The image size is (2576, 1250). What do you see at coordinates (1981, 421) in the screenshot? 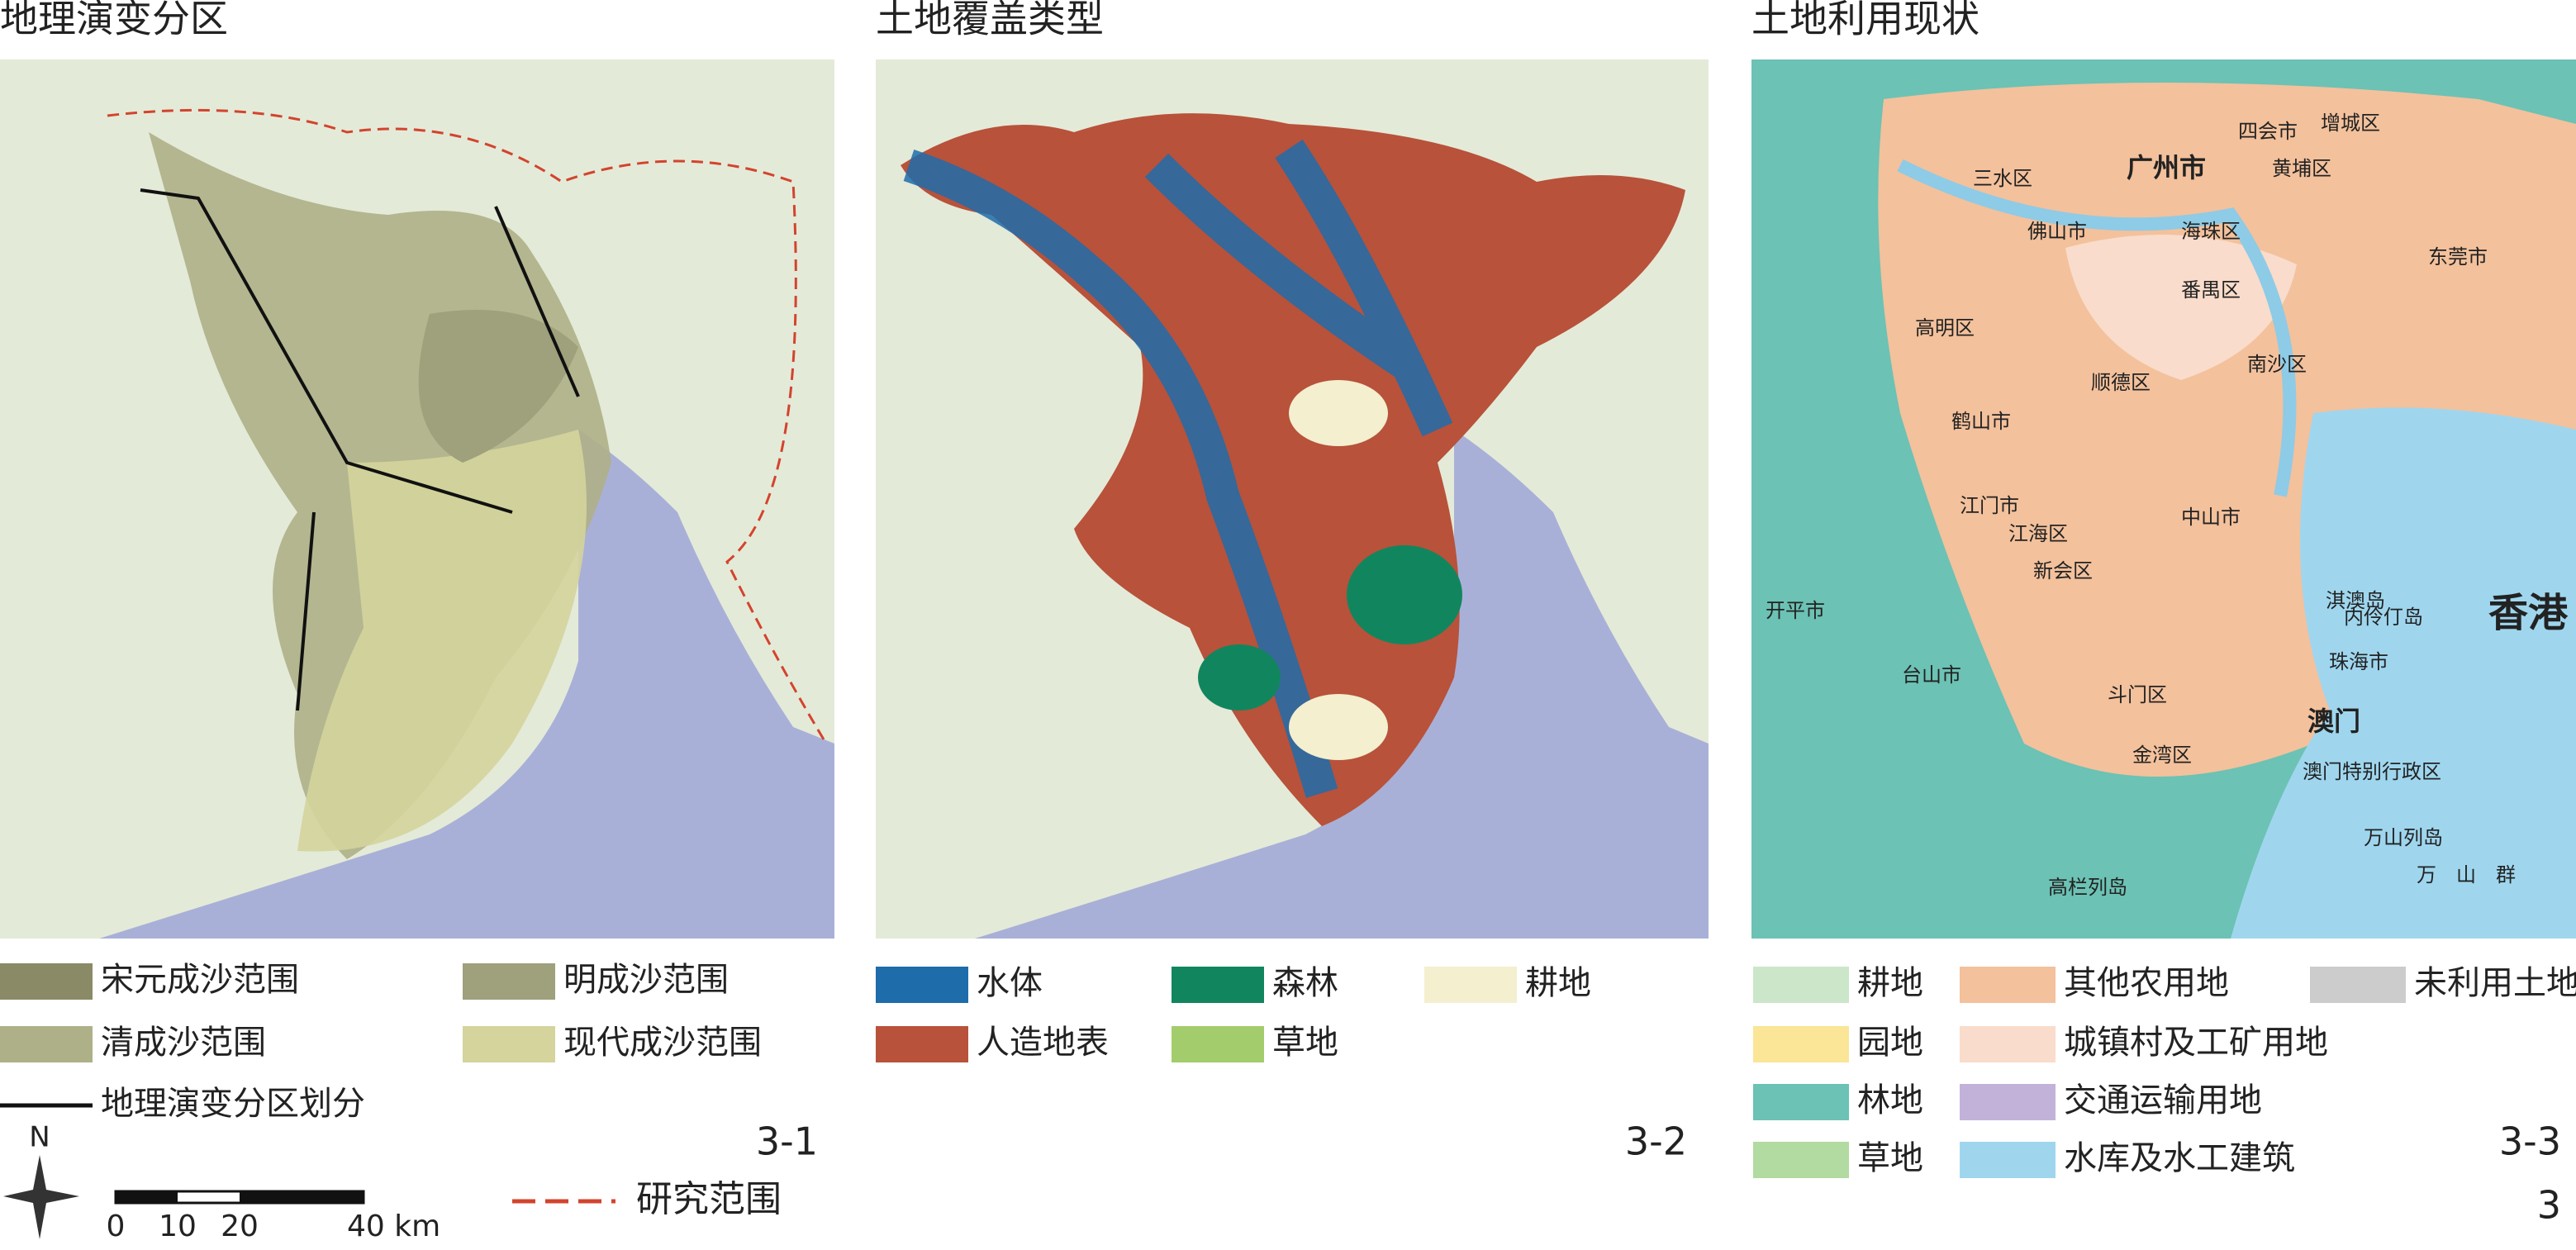
I see `place-label: 鹤山市` at bounding box center [1981, 421].